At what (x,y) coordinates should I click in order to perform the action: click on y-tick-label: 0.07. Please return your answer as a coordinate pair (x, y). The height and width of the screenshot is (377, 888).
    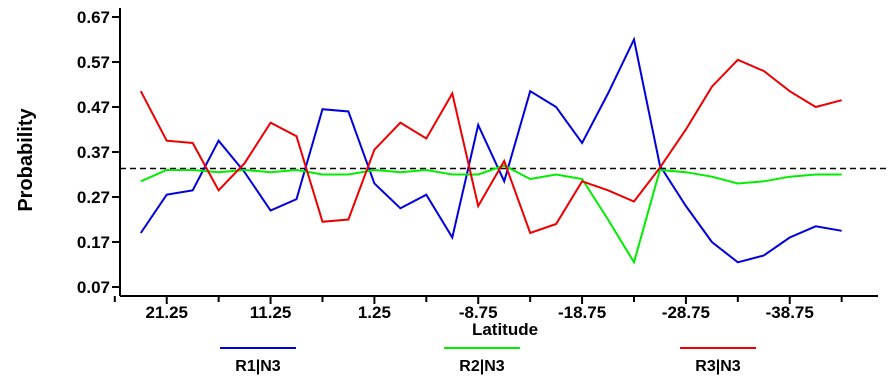
    Looking at the image, I should click on (93, 287).